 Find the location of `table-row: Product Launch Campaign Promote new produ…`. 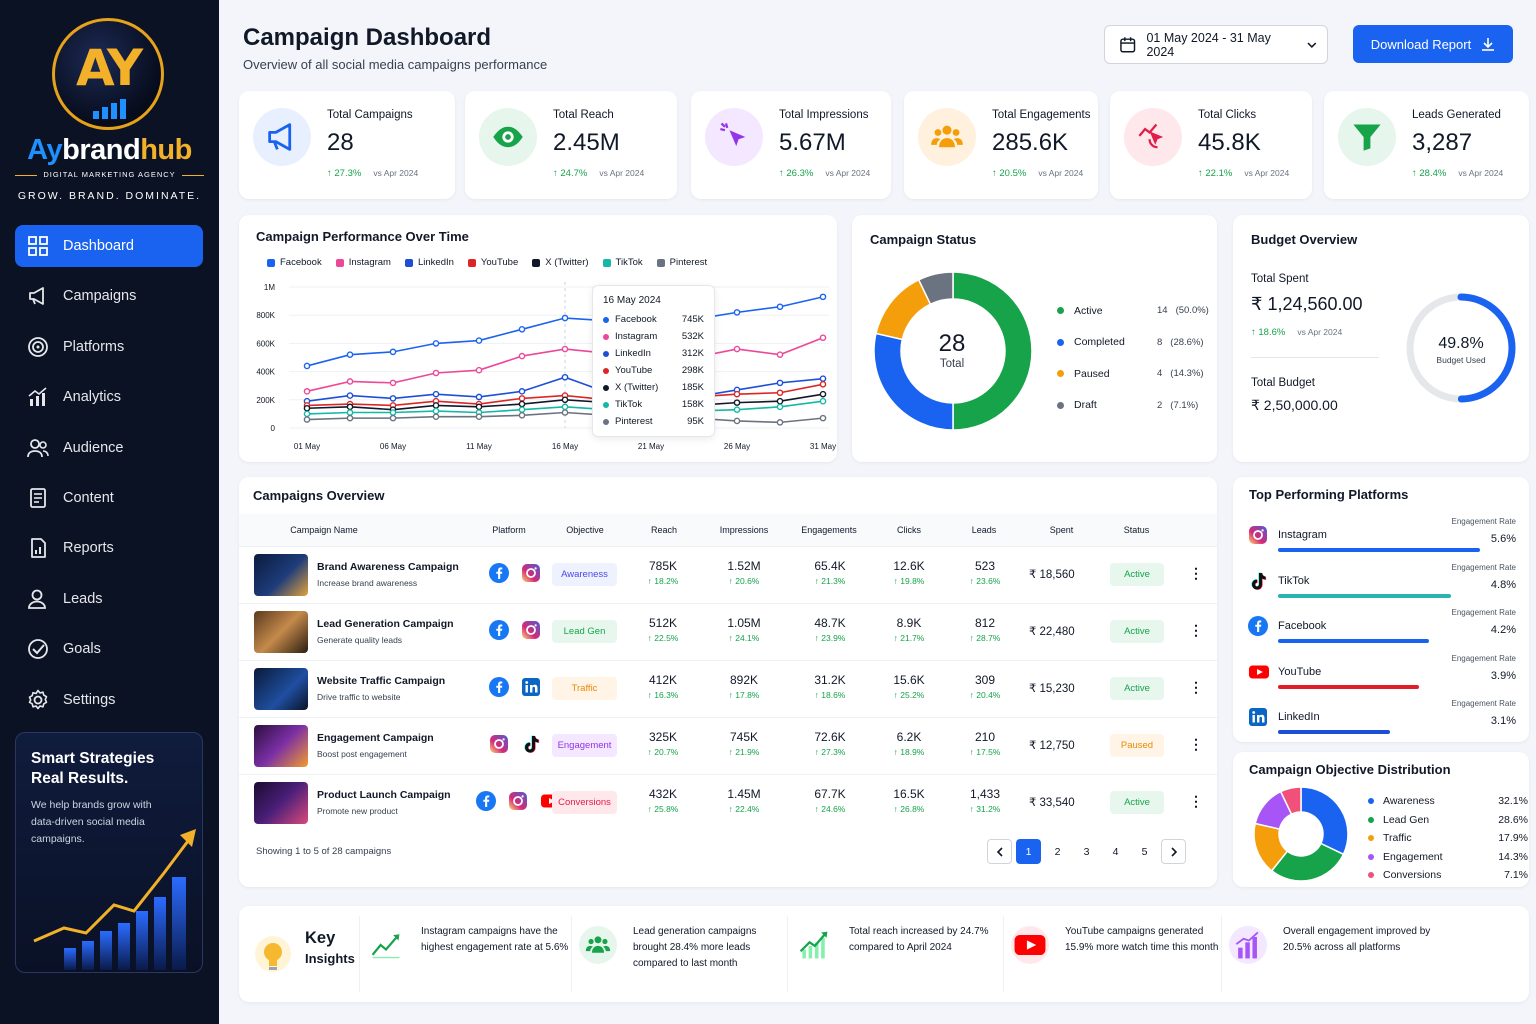

table-row: Product Launch Campaign Promote new produ… is located at coordinates (728, 802).